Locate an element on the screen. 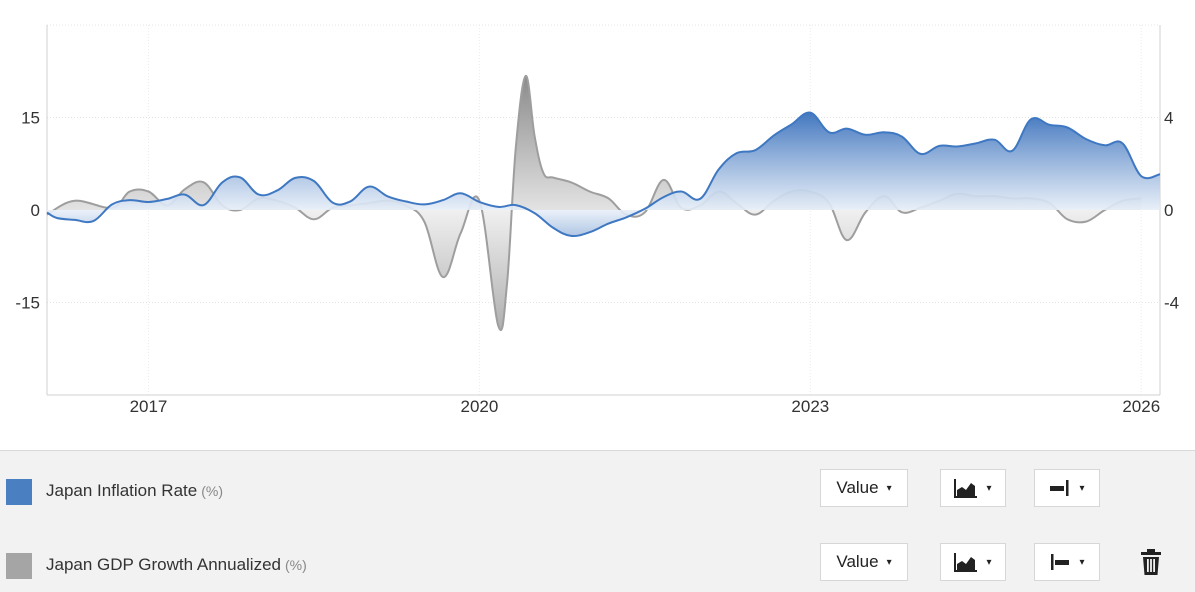 The width and height of the screenshot is (1195, 592). left-tick-label: 15 is located at coordinates (30, 118).